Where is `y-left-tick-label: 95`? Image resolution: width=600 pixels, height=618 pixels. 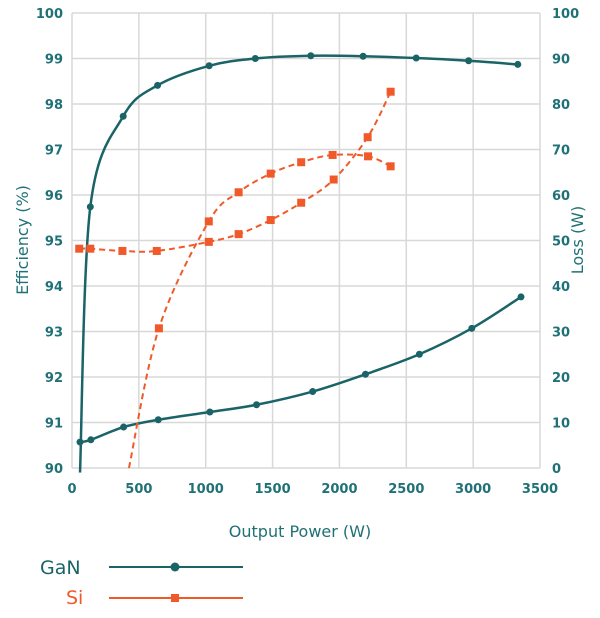 y-left-tick-label: 95 is located at coordinates (54, 242).